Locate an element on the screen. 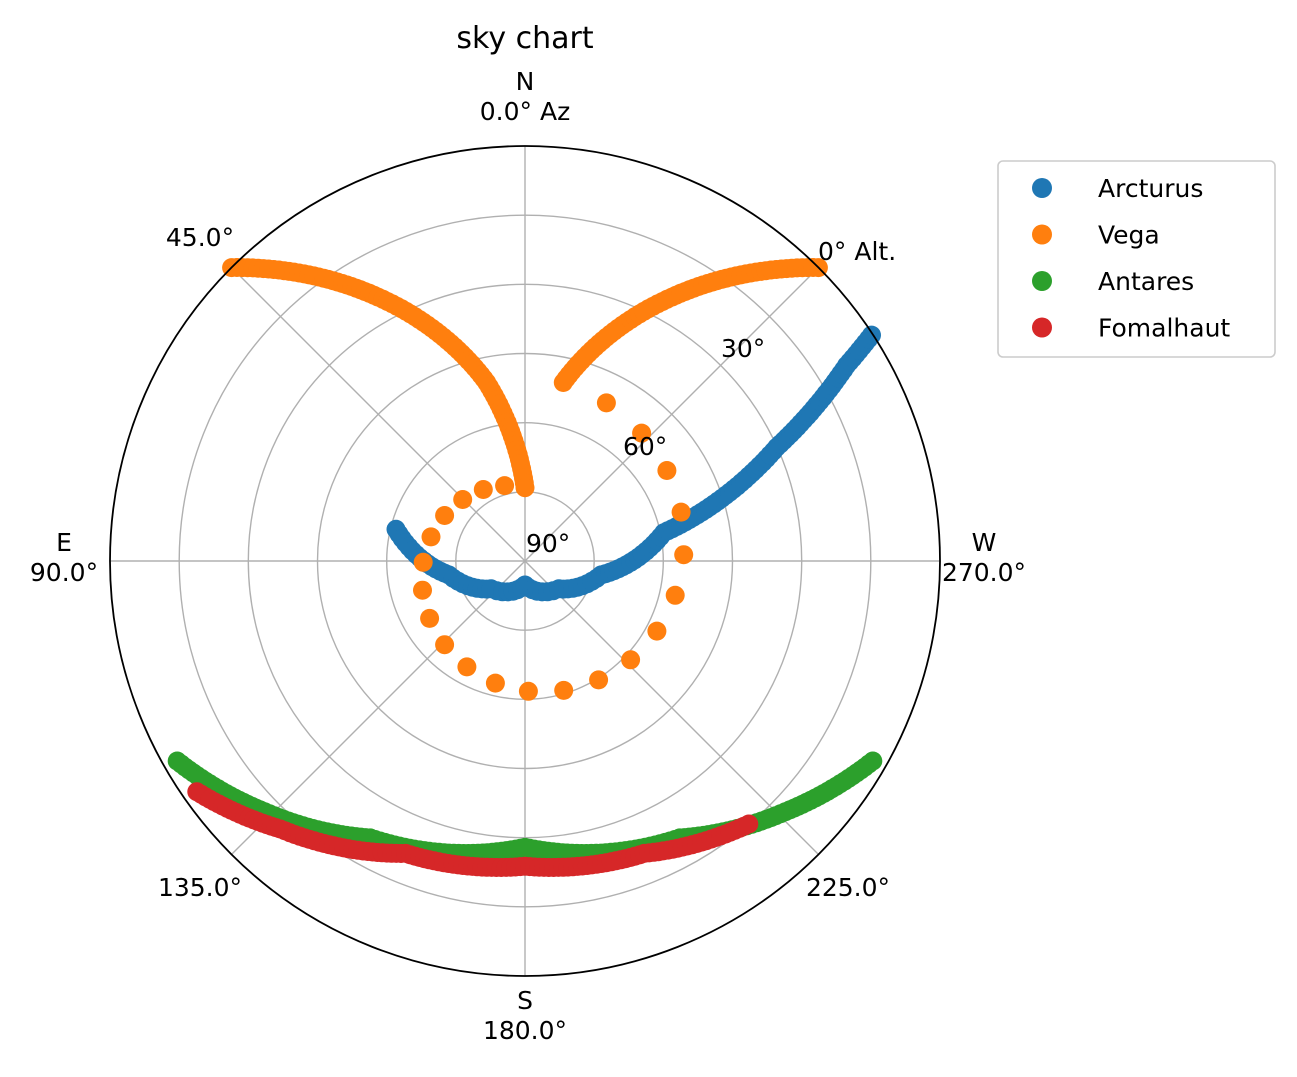 The image size is (1297, 1077). theta-tick-label-225: 225.0° is located at coordinates (848, 887).